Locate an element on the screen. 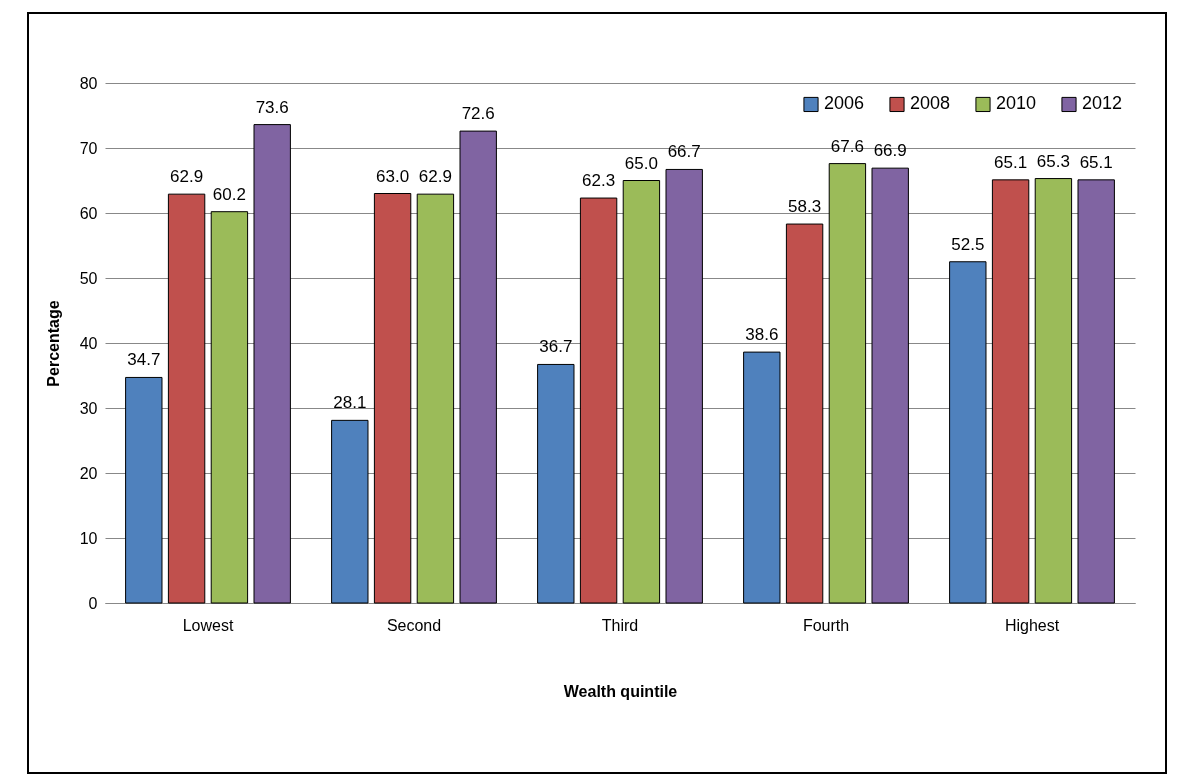 This screenshot has height=782, width=1177. data-label: 63.0 is located at coordinates (393, 176).